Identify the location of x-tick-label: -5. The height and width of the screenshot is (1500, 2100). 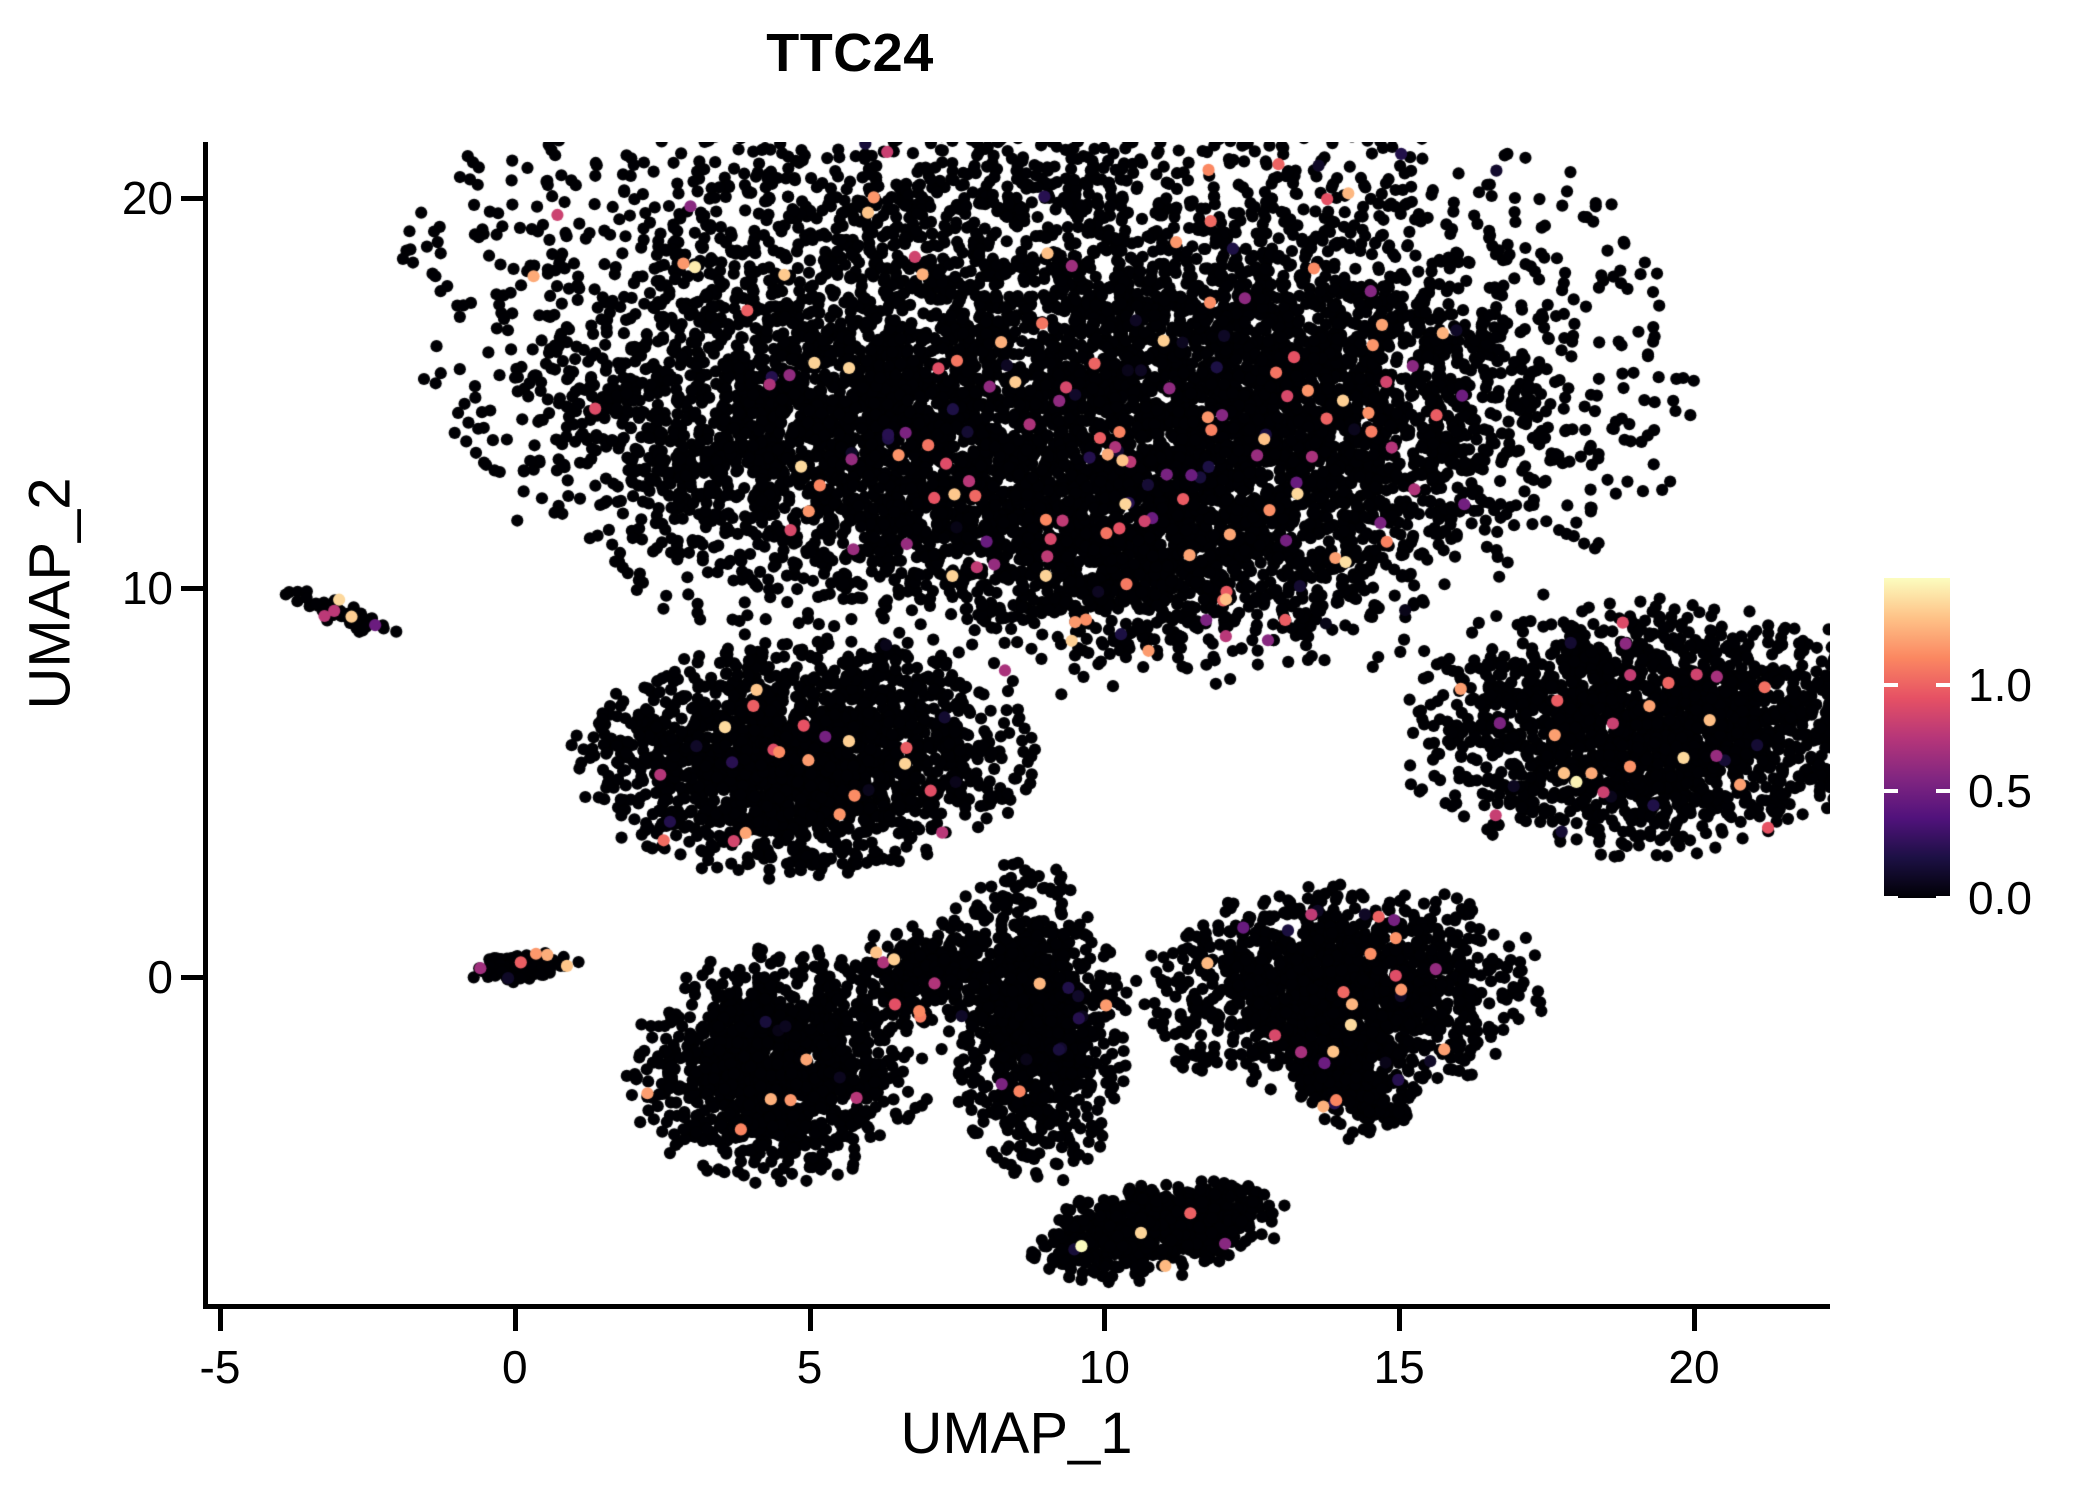
(220, 1367).